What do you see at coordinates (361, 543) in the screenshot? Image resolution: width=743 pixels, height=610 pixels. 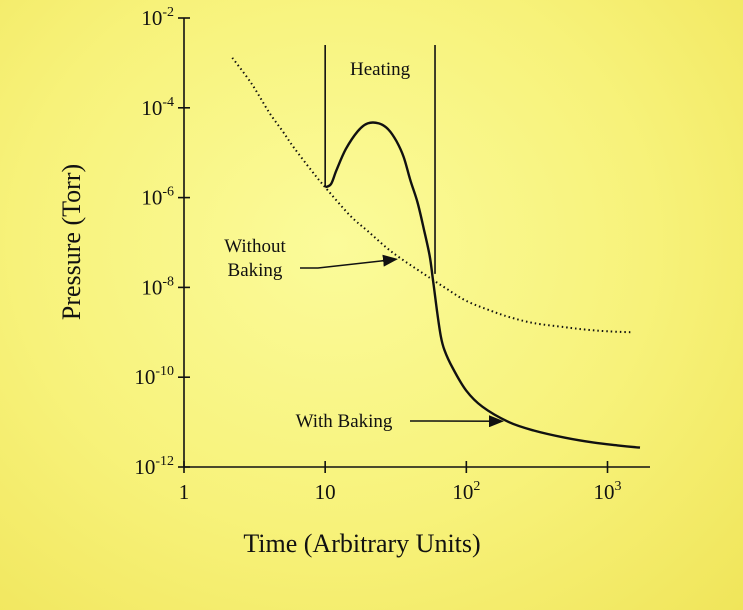 I see `x-axis-title: Time (Arbitrary Units)` at bounding box center [361, 543].